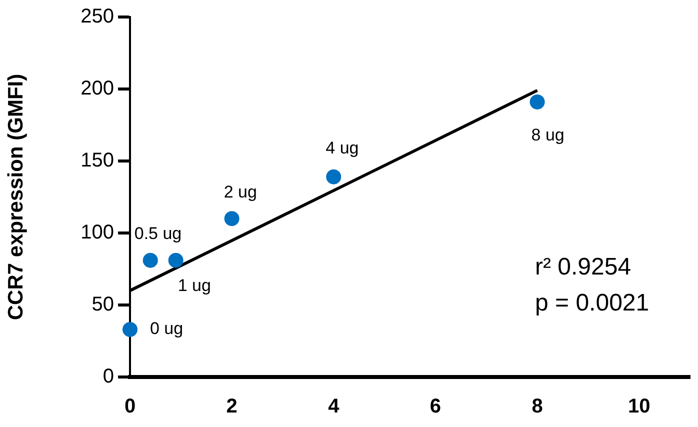 This screenshot has height=427, width=698. What do you see at coordinates (108, 377) in the screenshot?
I see `y-tick-label: 0` at bounding box center [108, 377].